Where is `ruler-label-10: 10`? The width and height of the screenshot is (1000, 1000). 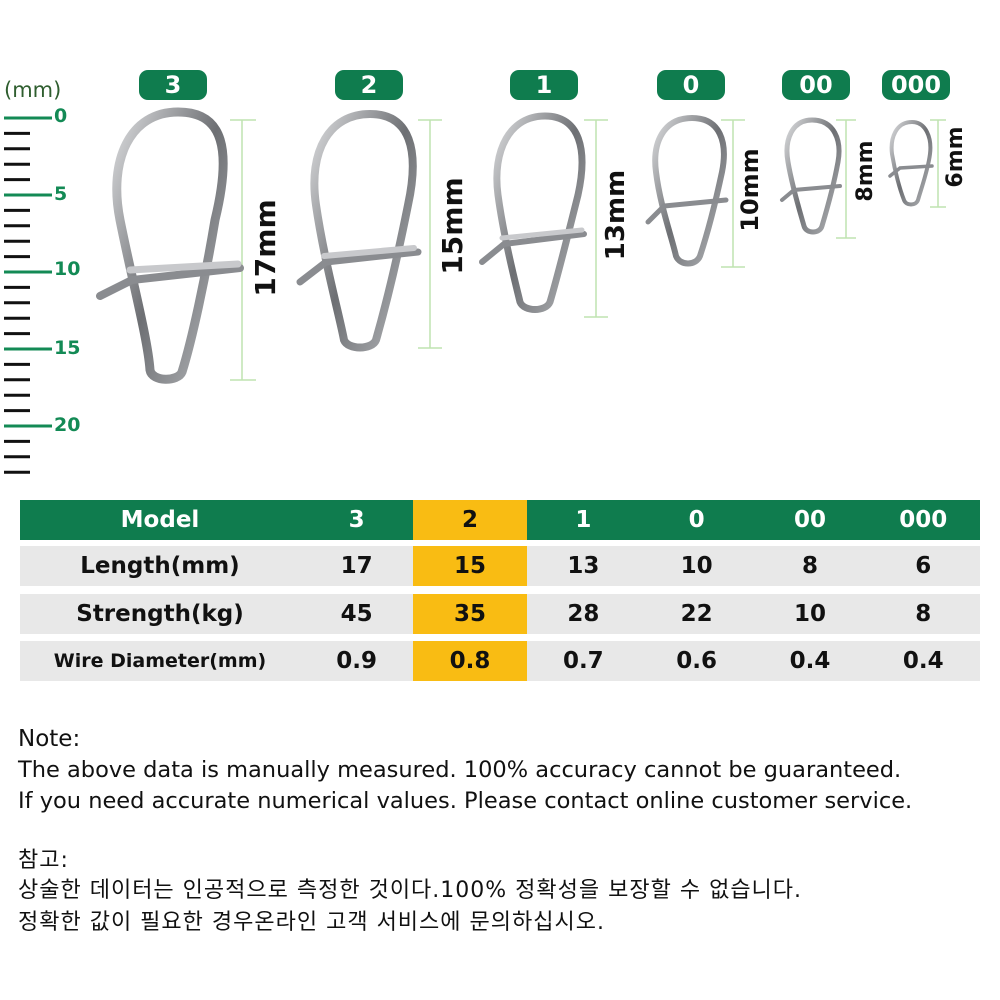 ruler-label-10: 10 is located at coordinates (67, 269).